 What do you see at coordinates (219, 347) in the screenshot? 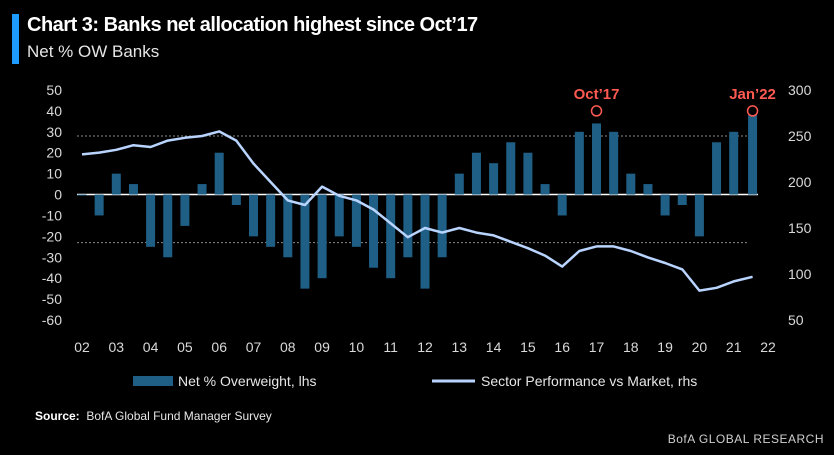
I see `x-tick-label: 06` at bounding box center [219, 347].